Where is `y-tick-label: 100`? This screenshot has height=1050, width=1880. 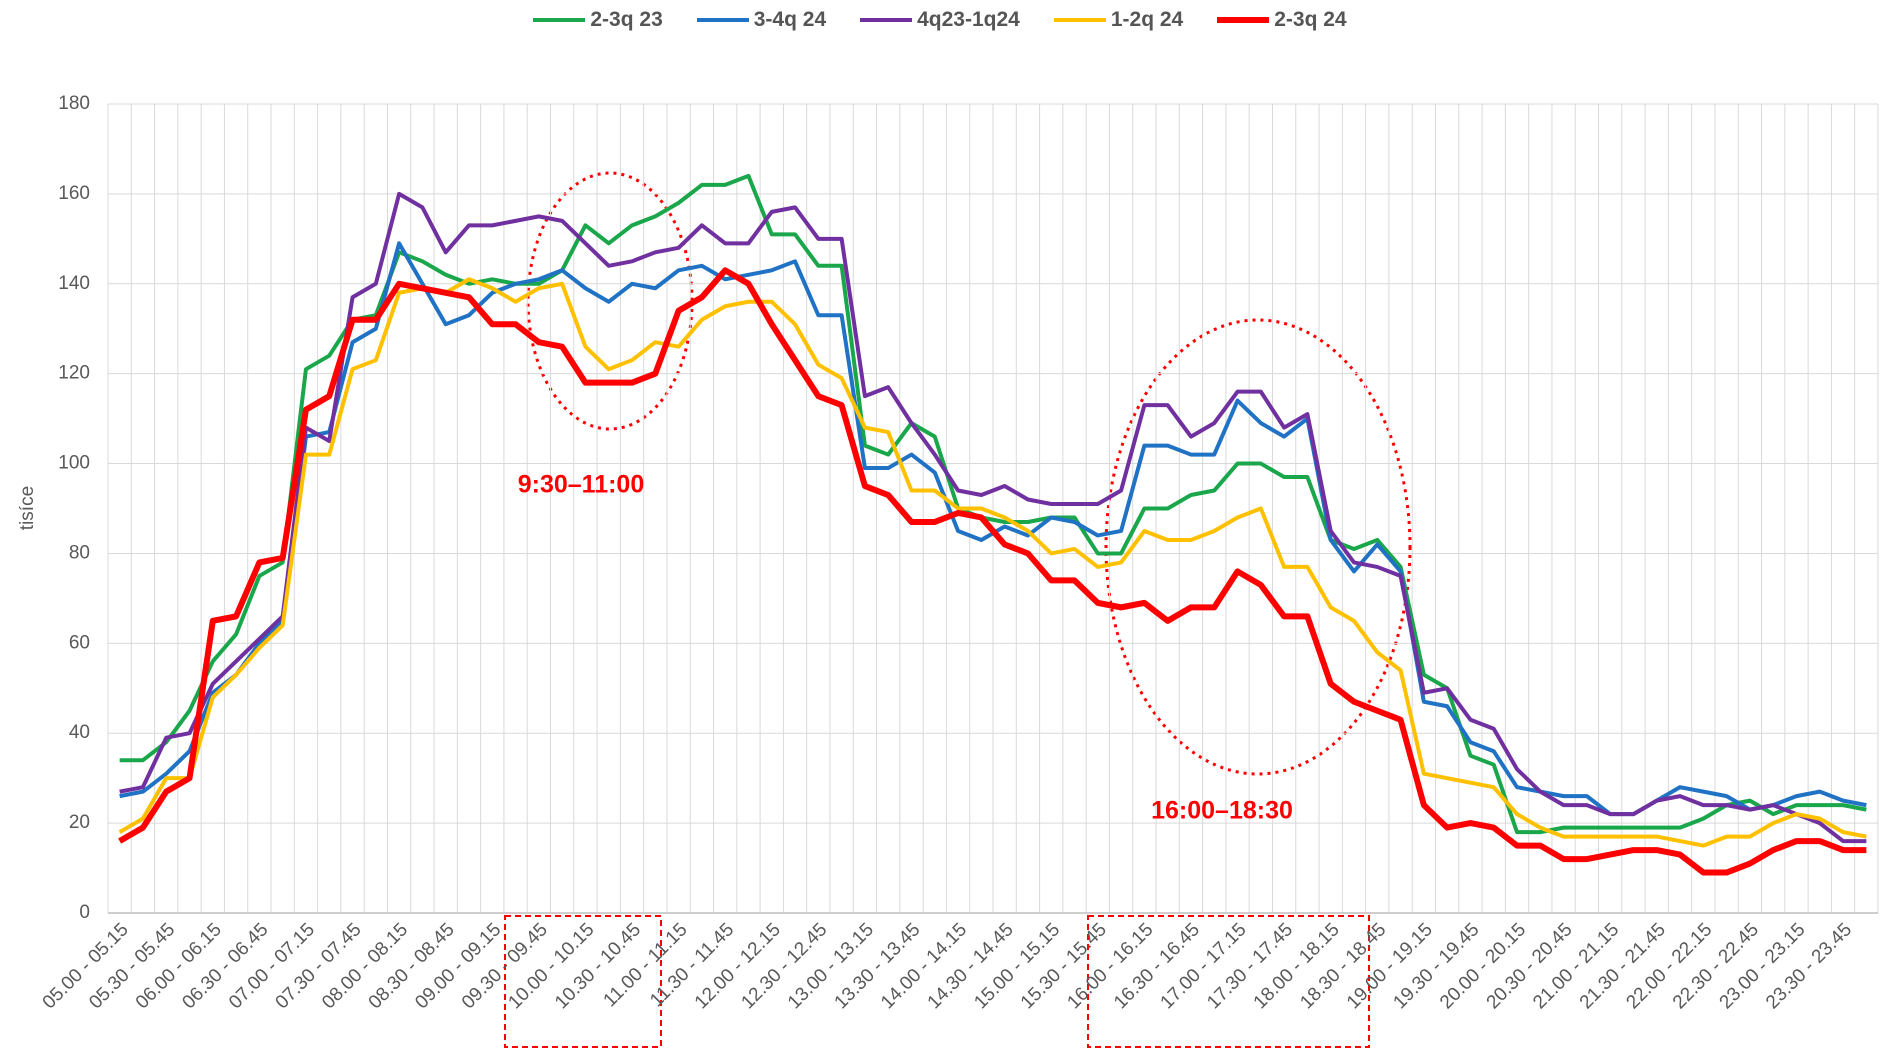 y-tick-label: 100 is located at coordinates (74, 463).